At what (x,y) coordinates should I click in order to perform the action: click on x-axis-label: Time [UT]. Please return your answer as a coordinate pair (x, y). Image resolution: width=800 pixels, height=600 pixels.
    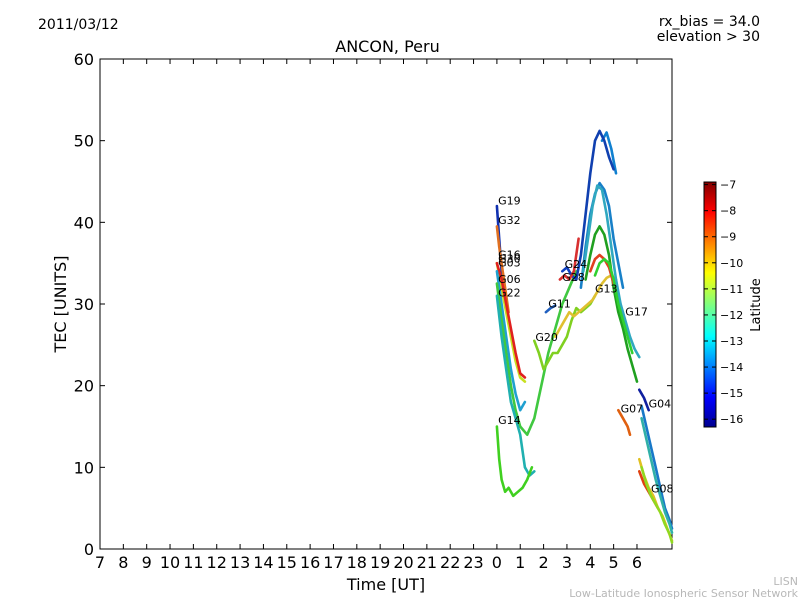
    Looking at the image, I should click on (385, 584).